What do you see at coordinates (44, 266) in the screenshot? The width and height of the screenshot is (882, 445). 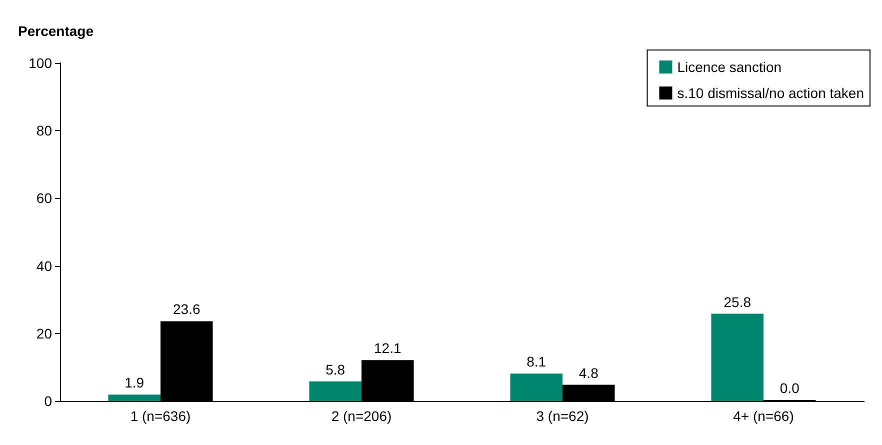 I see `y-tick-label: 40` at bounding box center [44, 266].